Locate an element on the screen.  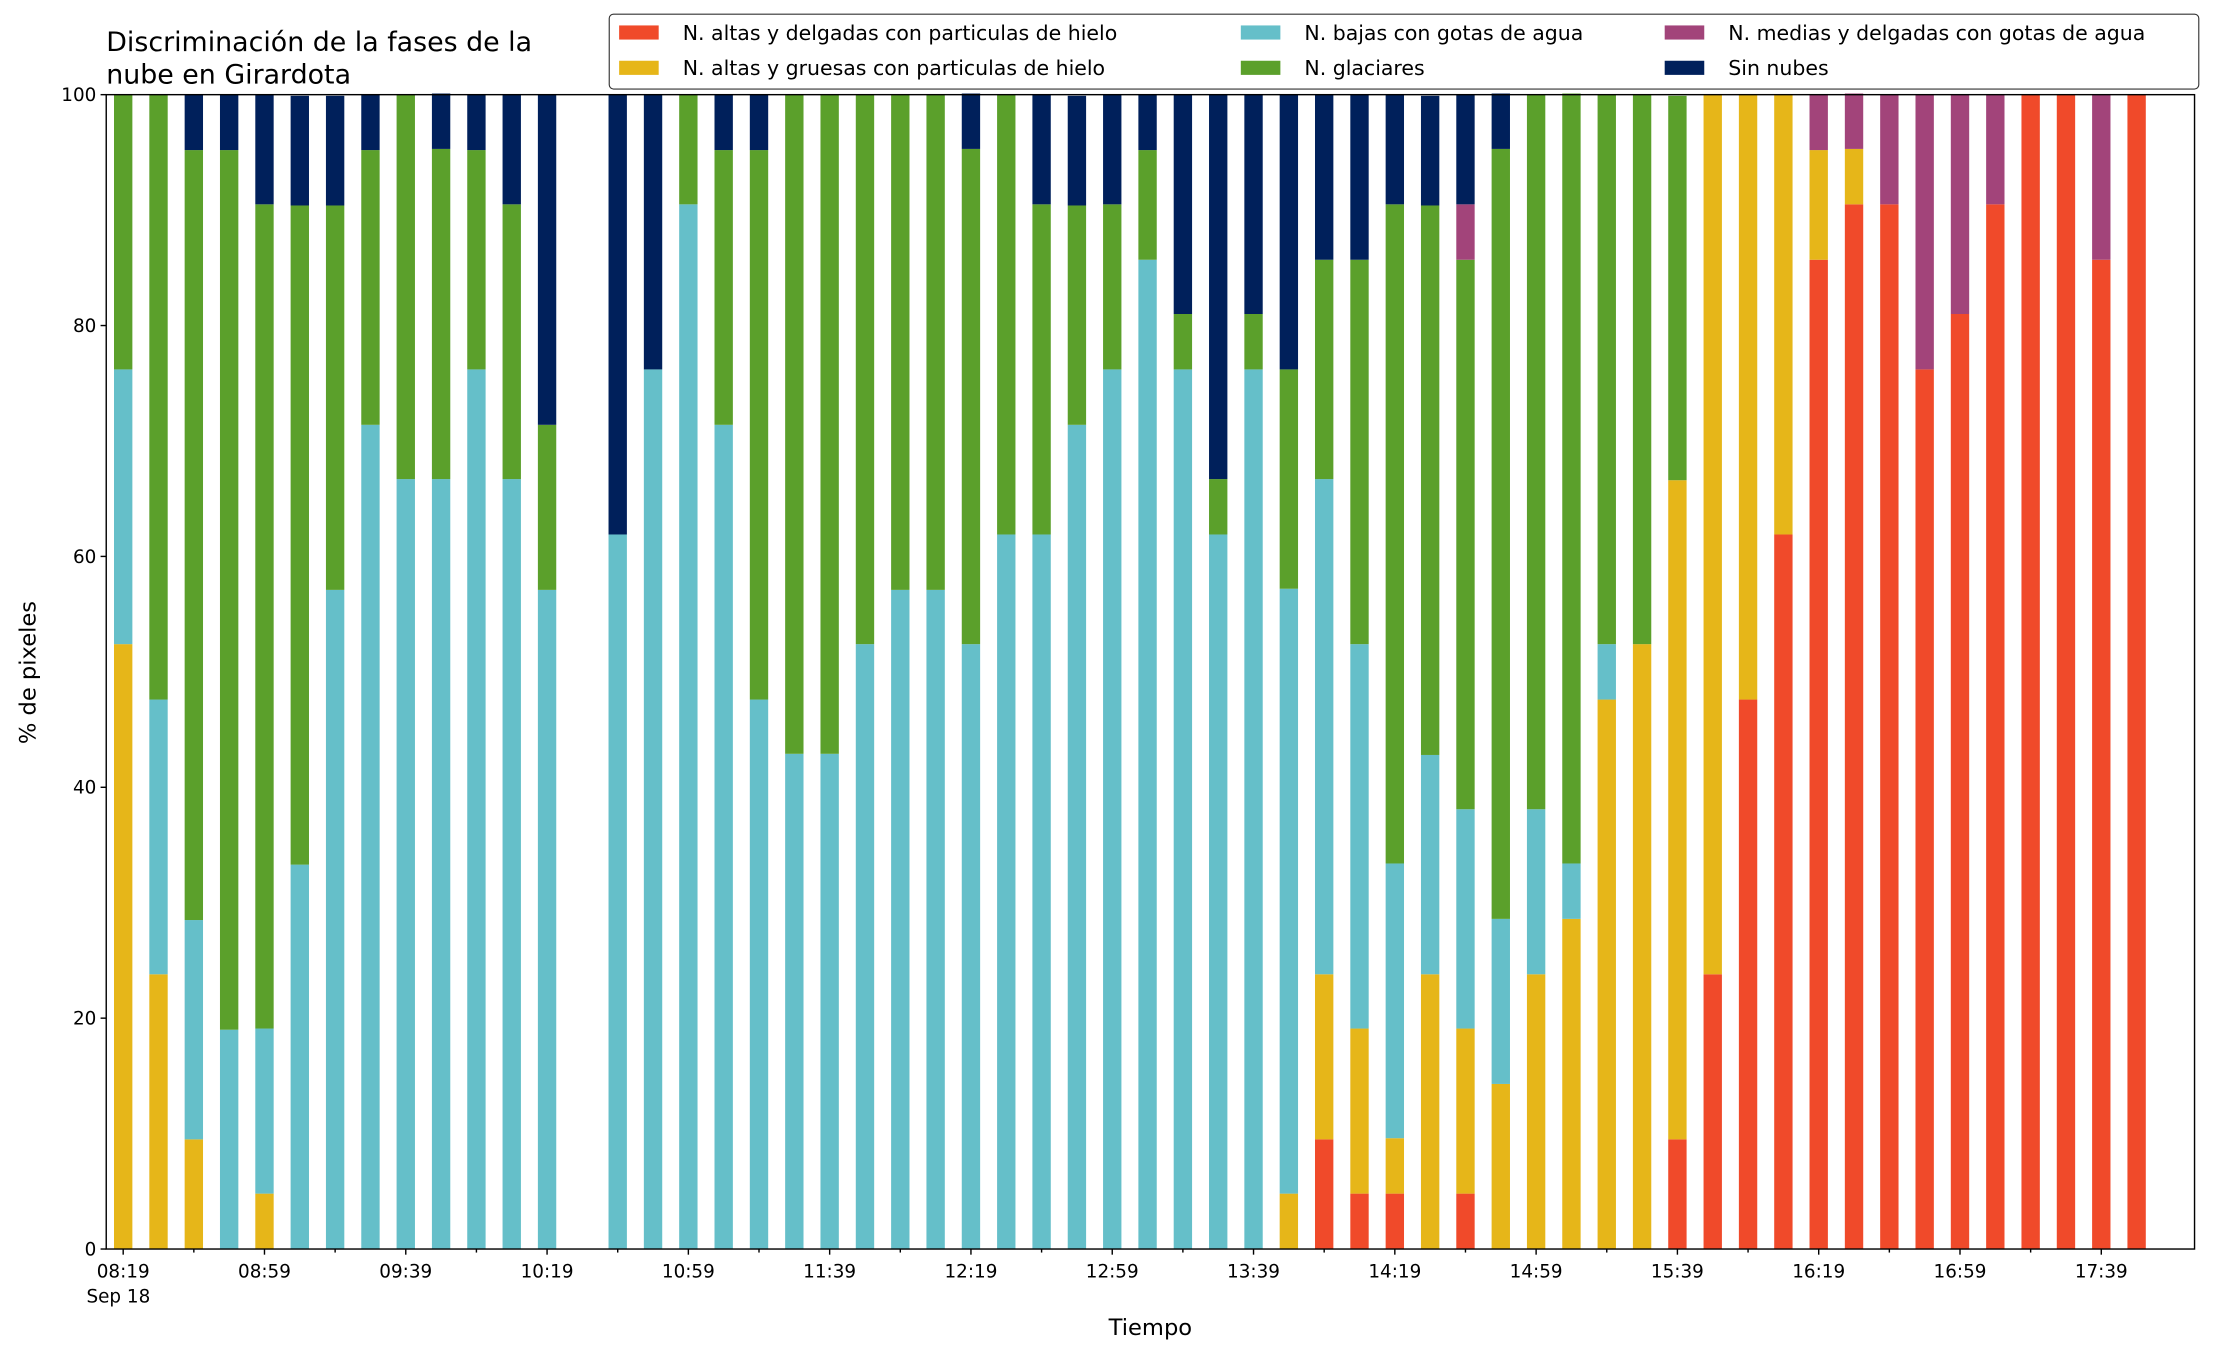
x-tick-label: 13:39 is located at coordinates (1253, 1271).